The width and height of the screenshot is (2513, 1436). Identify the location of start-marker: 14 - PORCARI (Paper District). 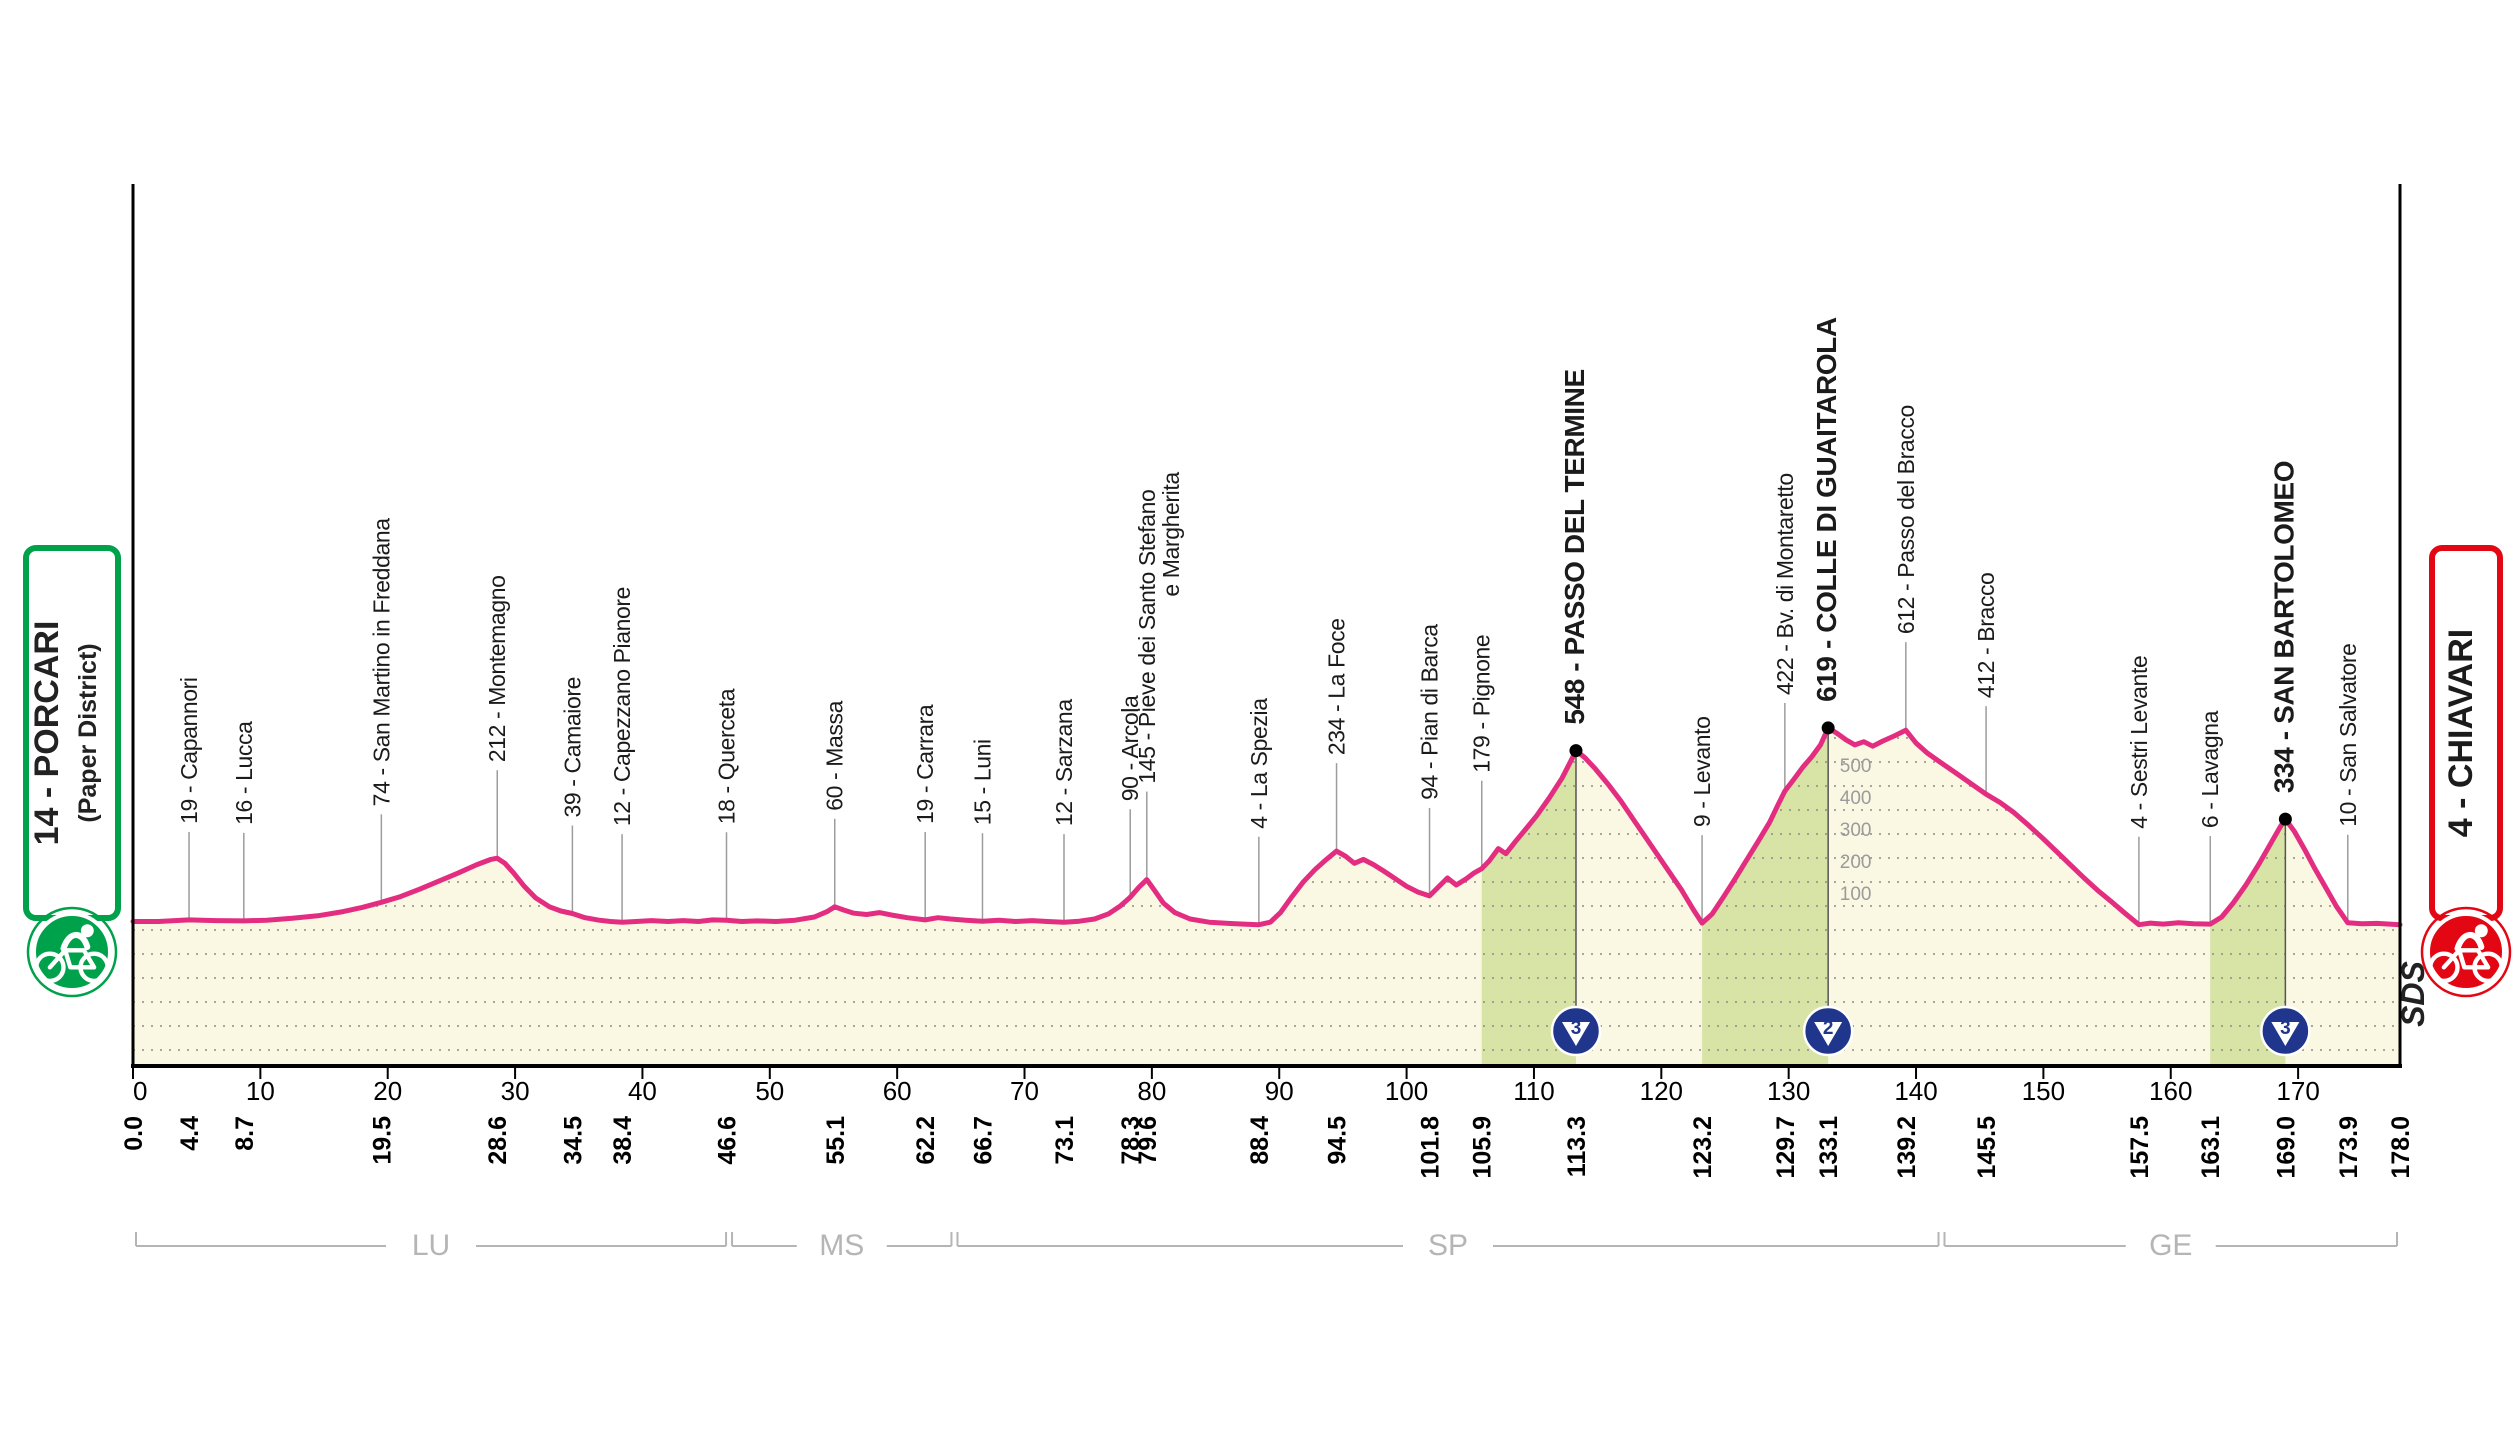
(72, 771).